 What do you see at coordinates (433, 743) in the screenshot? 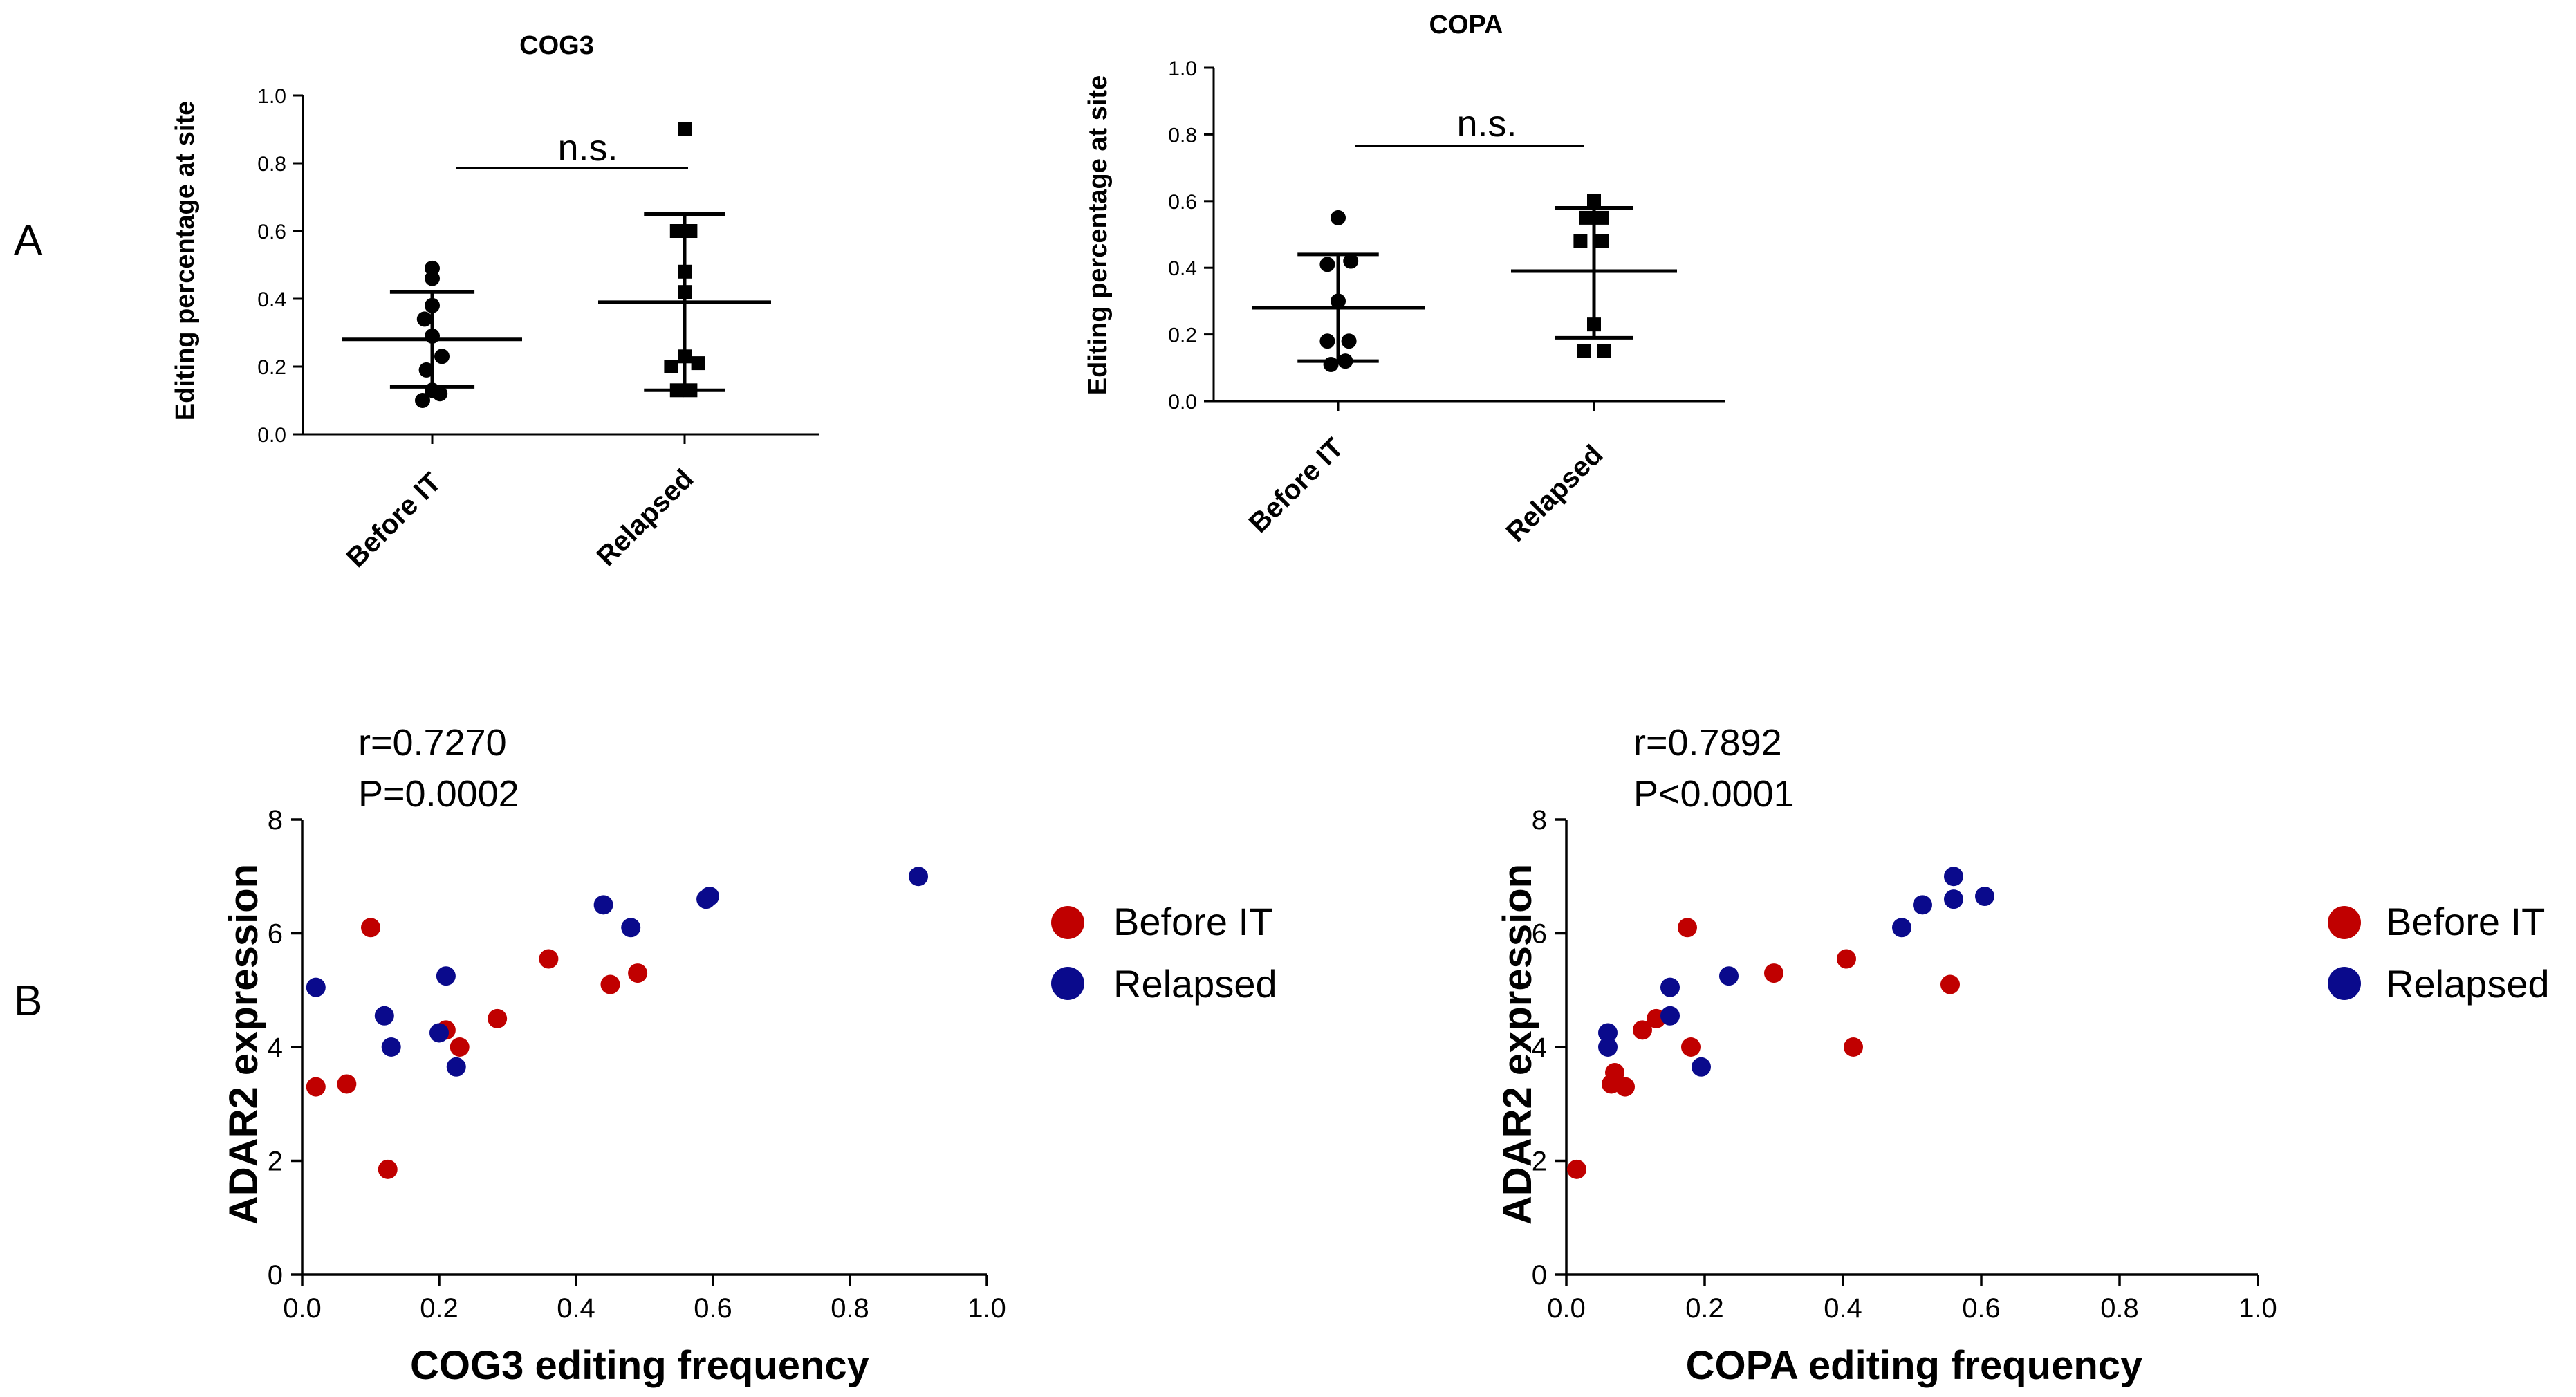
I see `correlation-r: r=0.7270` at bounding box center [433, 743].